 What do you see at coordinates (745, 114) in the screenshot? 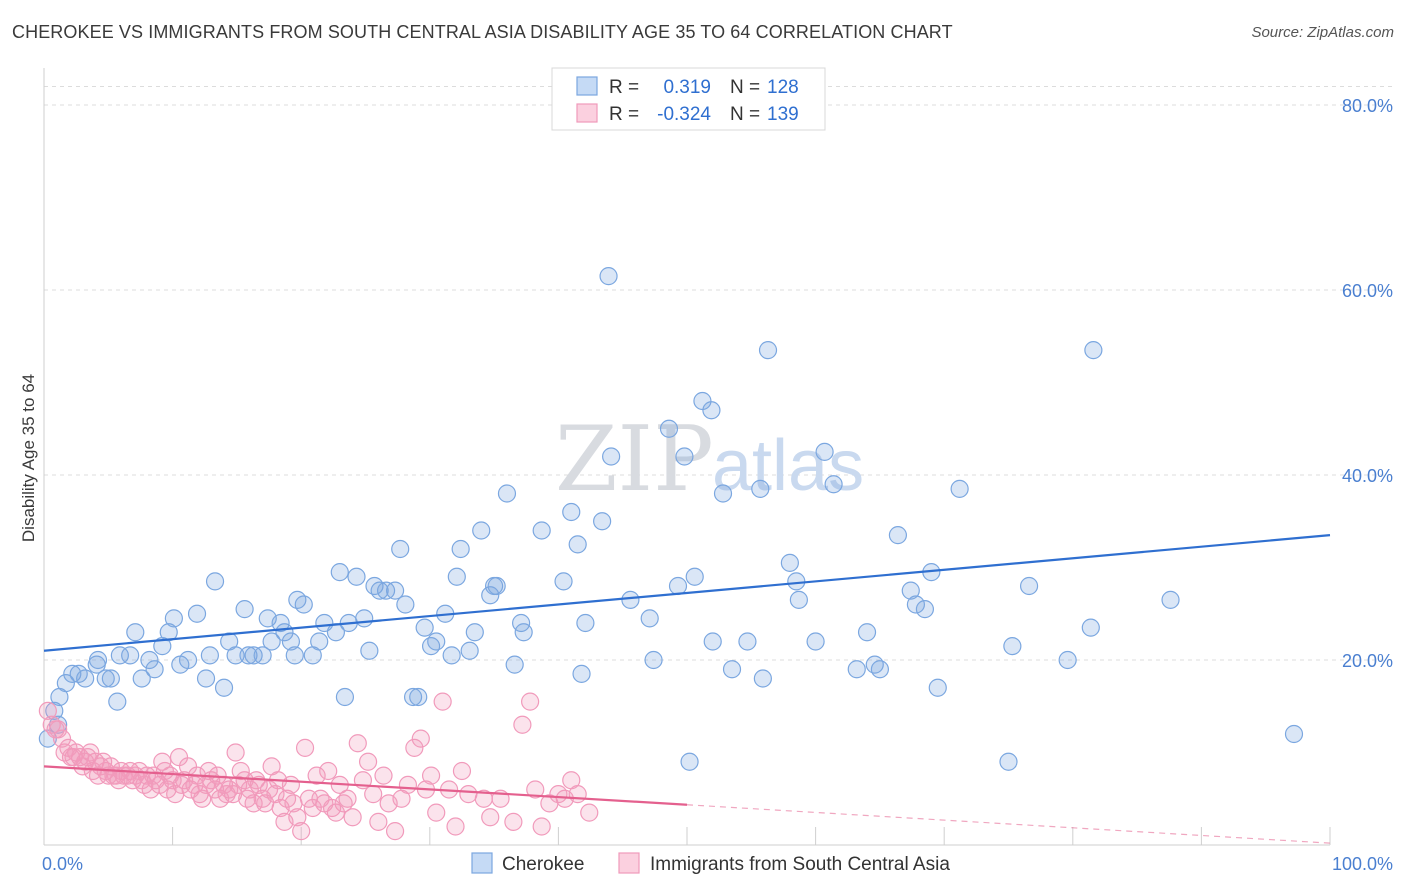
I see `legend-n-label-1: N =` at bounding box center [745, 114].